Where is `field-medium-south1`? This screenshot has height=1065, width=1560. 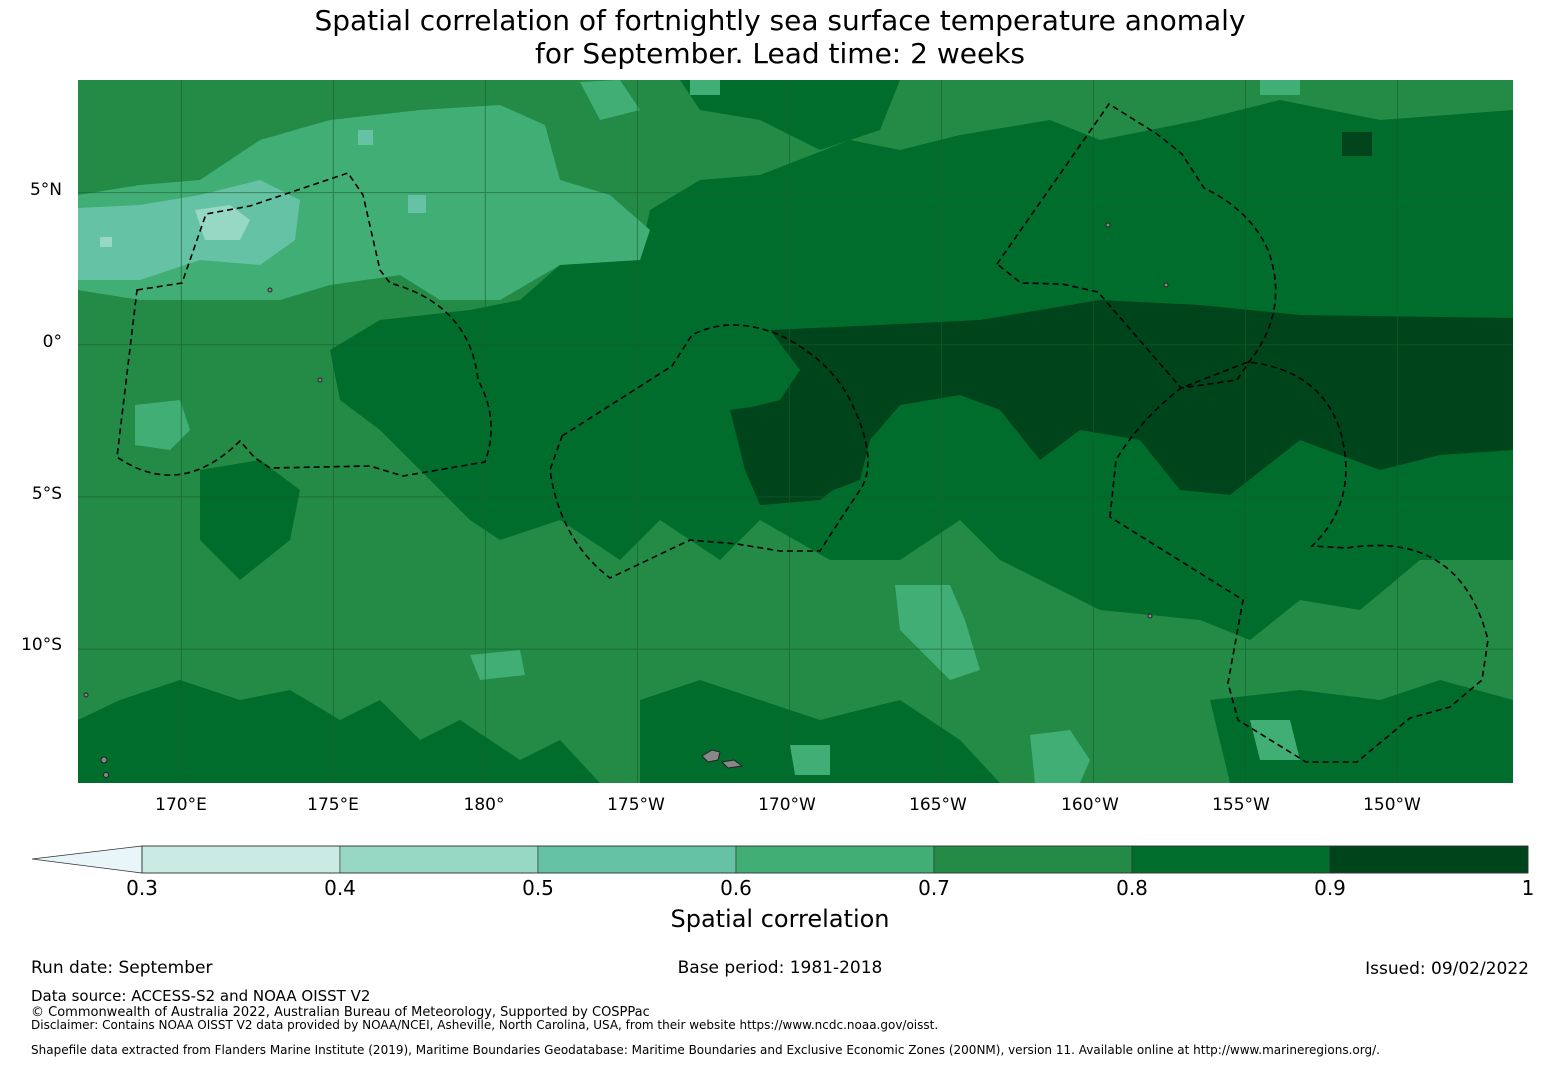 field-medium-south1 is located at coordinates (937, 632).